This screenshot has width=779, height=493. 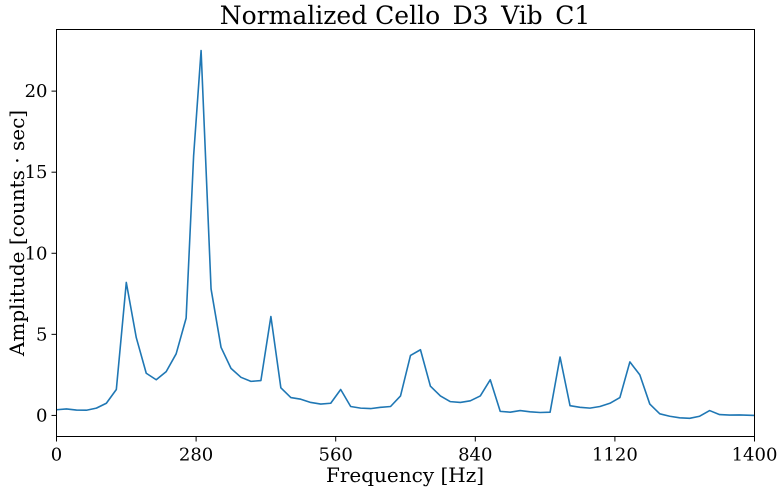 I want to click on x-tick-label: 840, so click(x=475, y=455).